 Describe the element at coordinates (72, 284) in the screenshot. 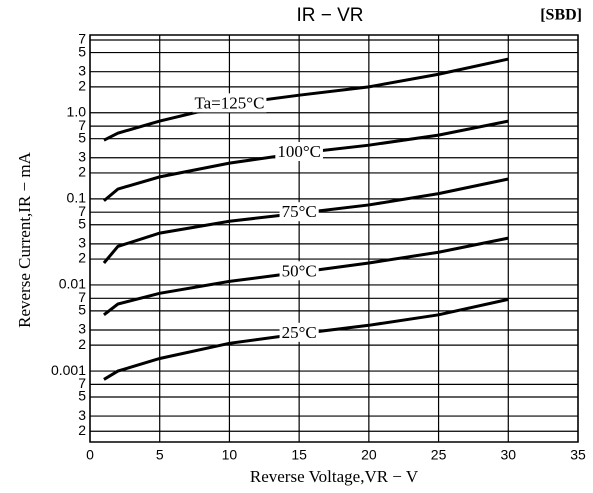

I see `y-tick-label: 0.01` at that location.